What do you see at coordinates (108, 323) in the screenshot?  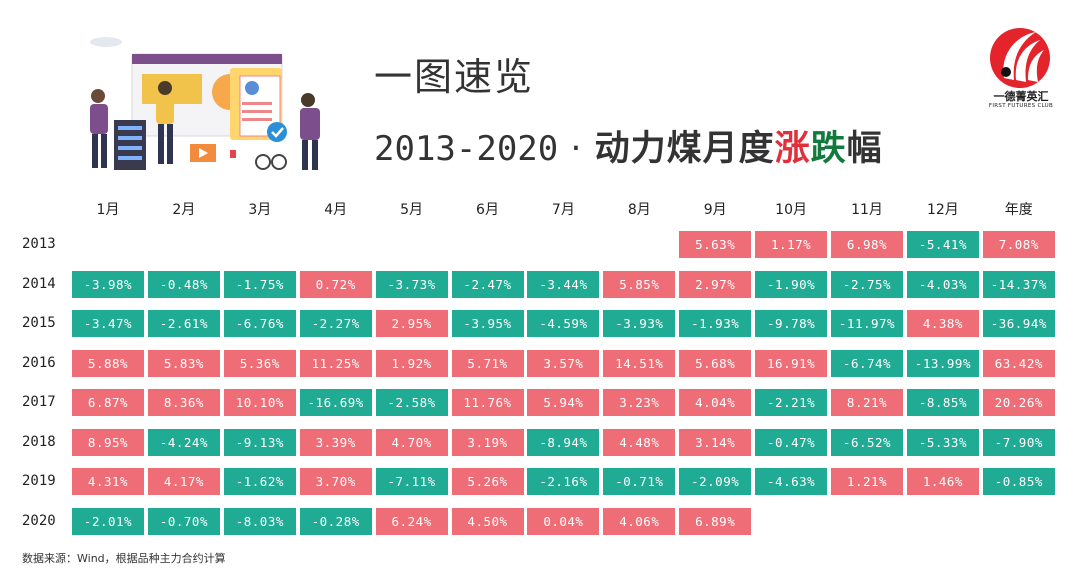 I see `data-cell: -3.47%` at bounding box center [108, 323].